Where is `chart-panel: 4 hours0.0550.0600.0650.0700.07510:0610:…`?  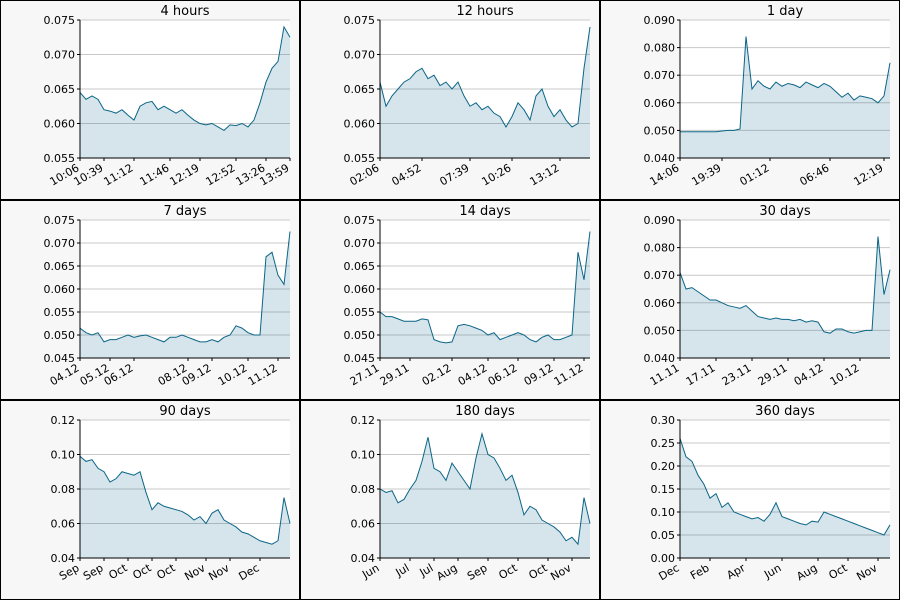
chart-panel: 4 hours0.0550.0600.0650.0700.07510:0610:… is located at coordinates (150, 100).